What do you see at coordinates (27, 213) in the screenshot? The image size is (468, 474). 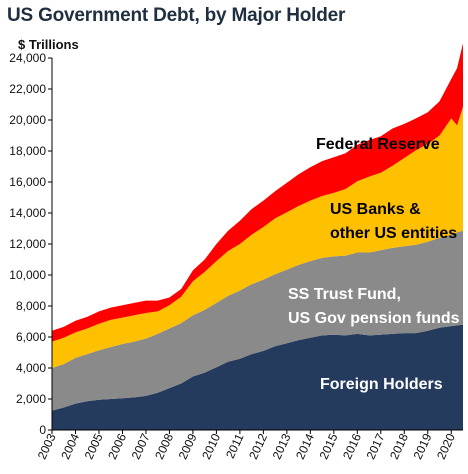 I see `y-tick-label: 14,000` at bounding box center [27, 213].